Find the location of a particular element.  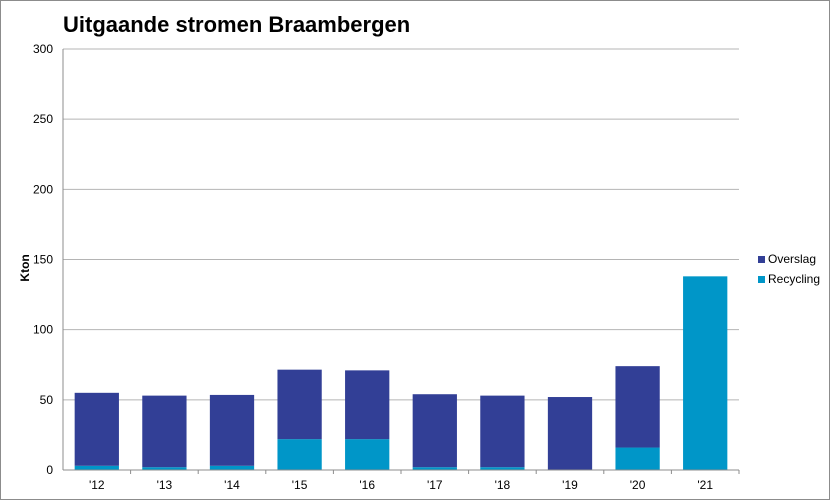

x-tick-label: '18 is located at coordinates (503, 485).